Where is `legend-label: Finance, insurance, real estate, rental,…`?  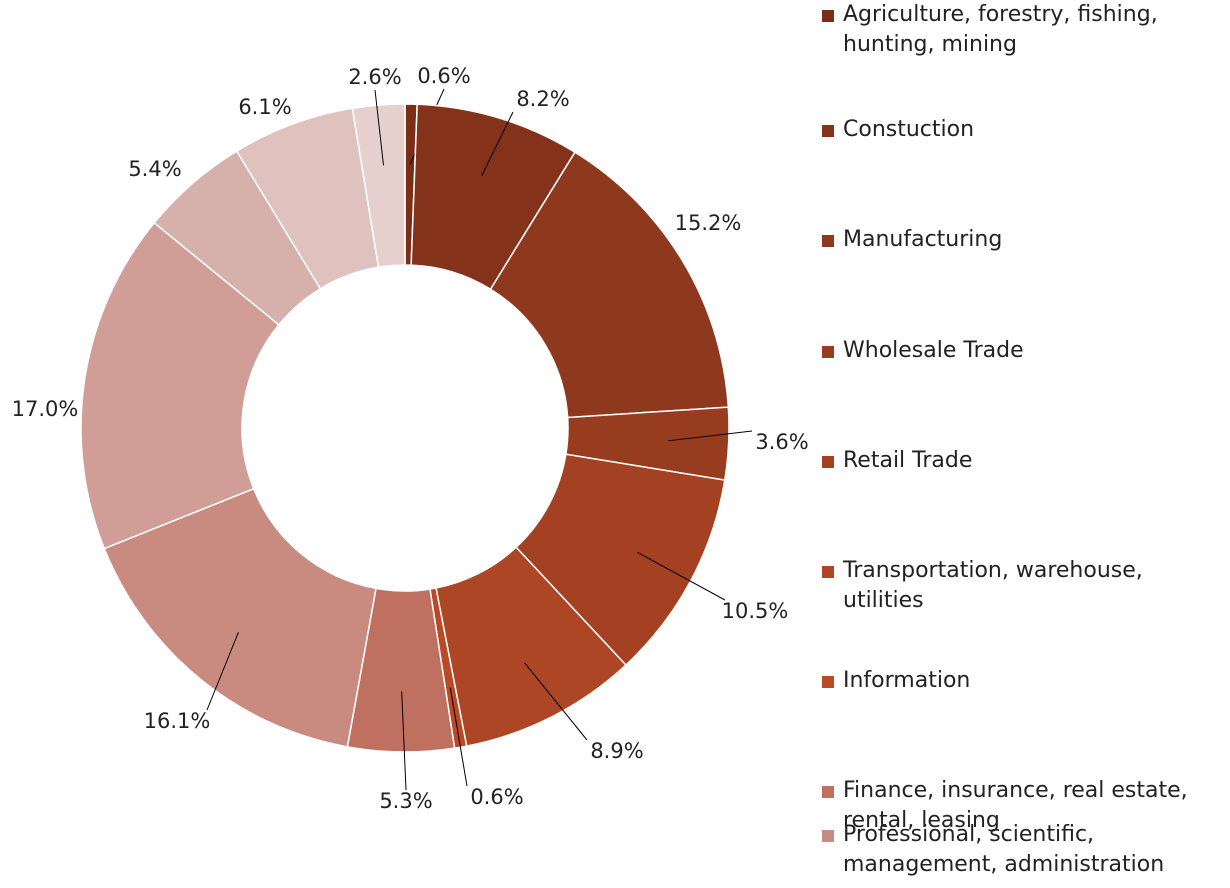 legend-label: Finance, insurance, real estate, rental,… is located at coordinates (1015, 805).